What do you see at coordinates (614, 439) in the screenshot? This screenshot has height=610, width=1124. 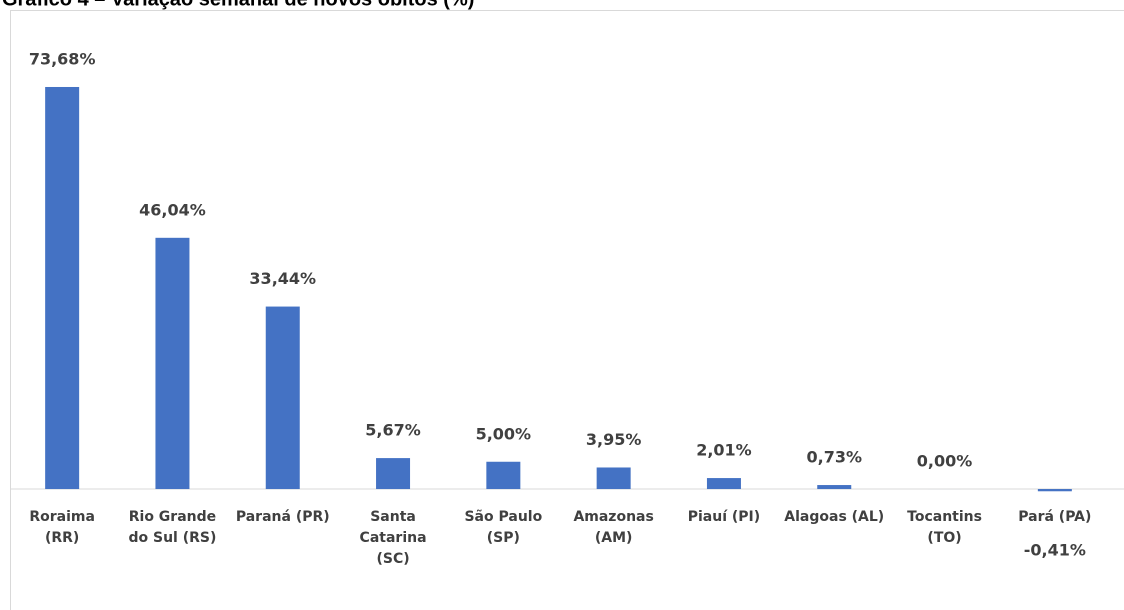 I see `data-label: 3,95%` at bounding box center [614, 439].